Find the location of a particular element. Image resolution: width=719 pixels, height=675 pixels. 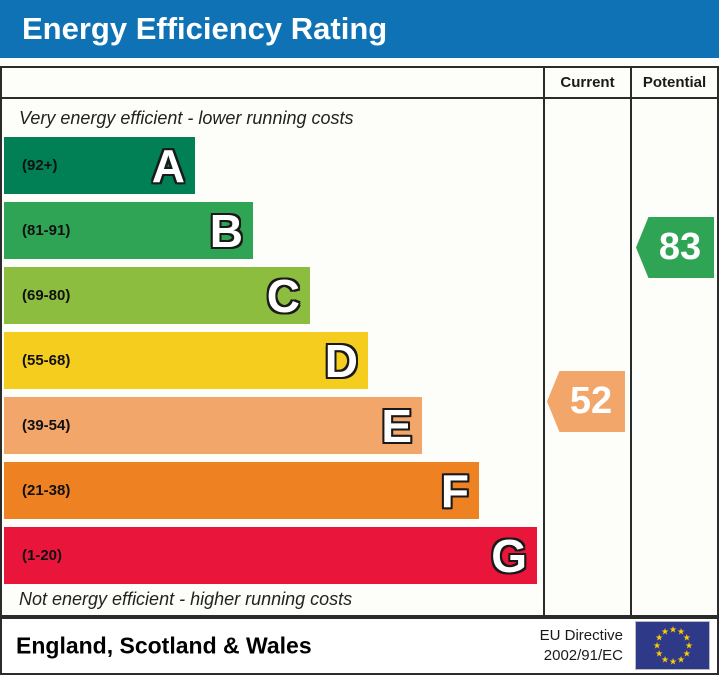

band-range-g: (1-20) is located at coordinates (42, 555).